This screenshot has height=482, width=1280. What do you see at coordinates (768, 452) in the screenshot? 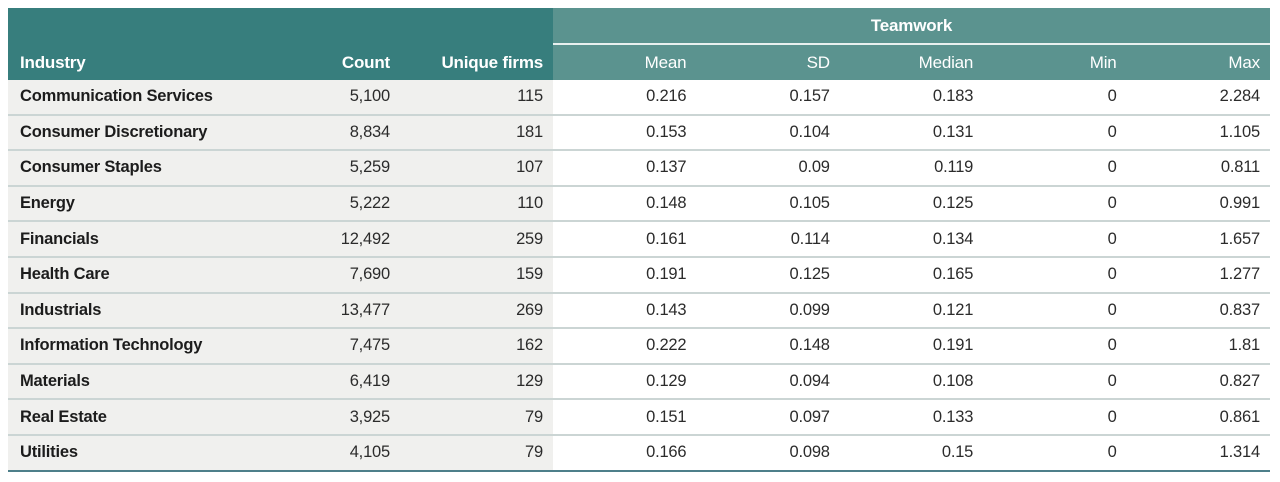
I see `cell-sd: 0.098` at bounding box center [768, 452].